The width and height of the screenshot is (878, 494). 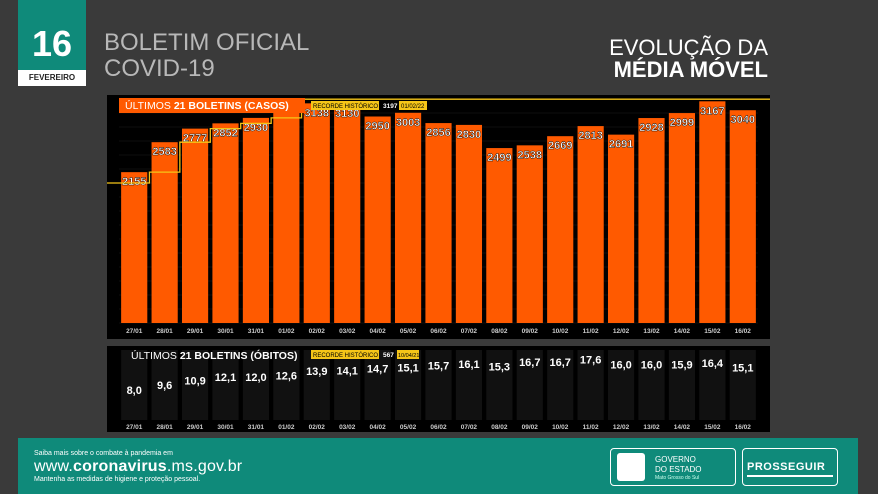 What do you see at coordinates (743, 427) in the screenshot?
I see `deaths-date-label: 16/02` at bounding box center [743, 427].